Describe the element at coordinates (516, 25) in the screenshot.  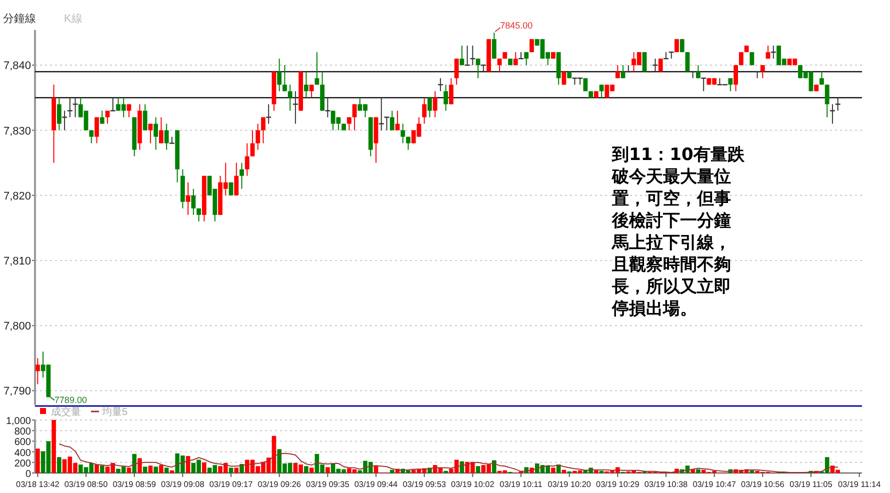
I see `annotation: 7845.00` at that location.